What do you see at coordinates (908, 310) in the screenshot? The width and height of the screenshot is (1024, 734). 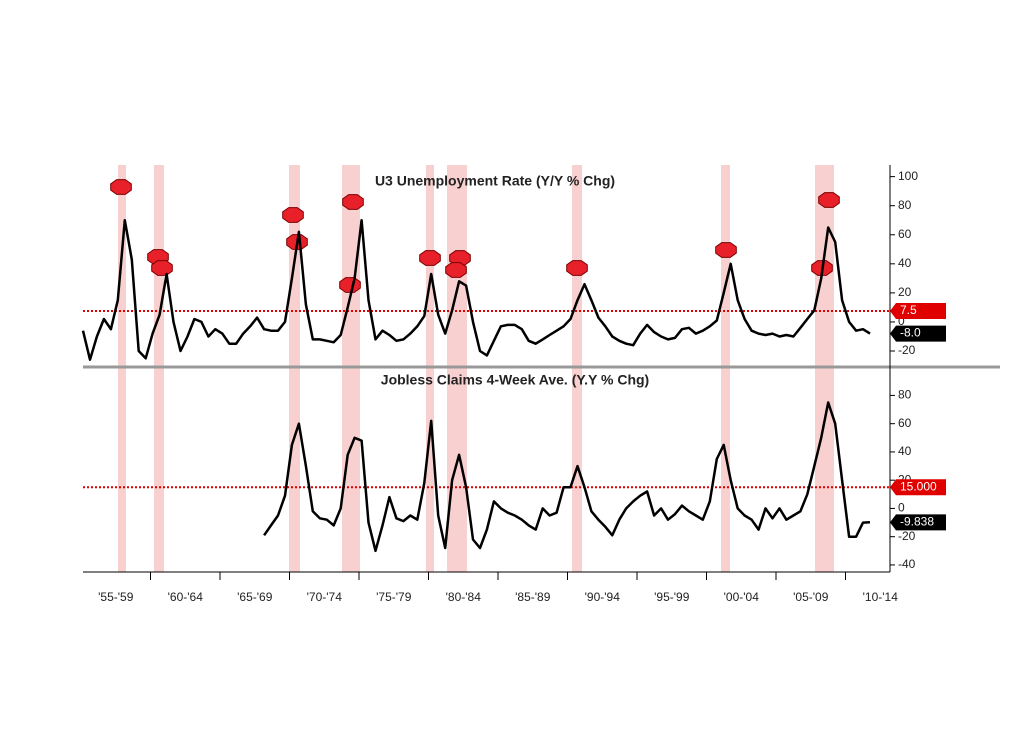 I see `threshold-label: 7.5` at bounding box center [908, 310].